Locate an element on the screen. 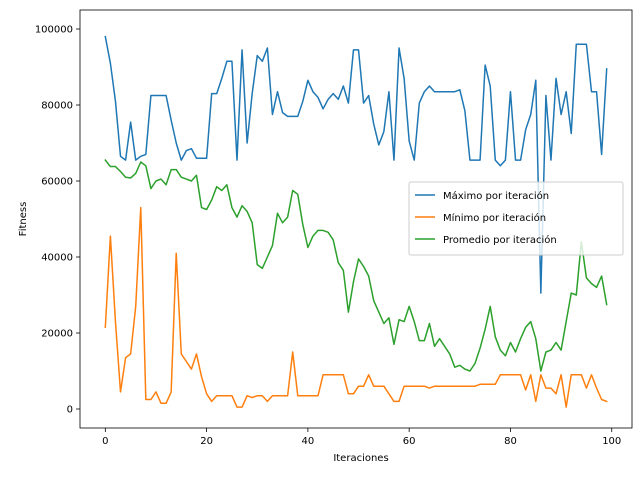 This screenshot has height=480, width=640. x-axis-label: Iteraciones is located at coordinates (360, 458).